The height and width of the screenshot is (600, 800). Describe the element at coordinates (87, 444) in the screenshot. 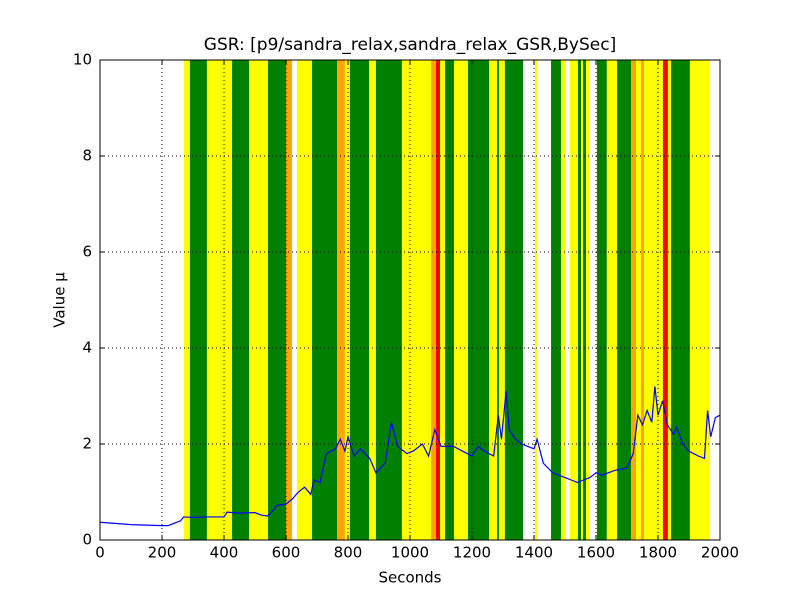

I see `y-tick-label: 2` at that location.